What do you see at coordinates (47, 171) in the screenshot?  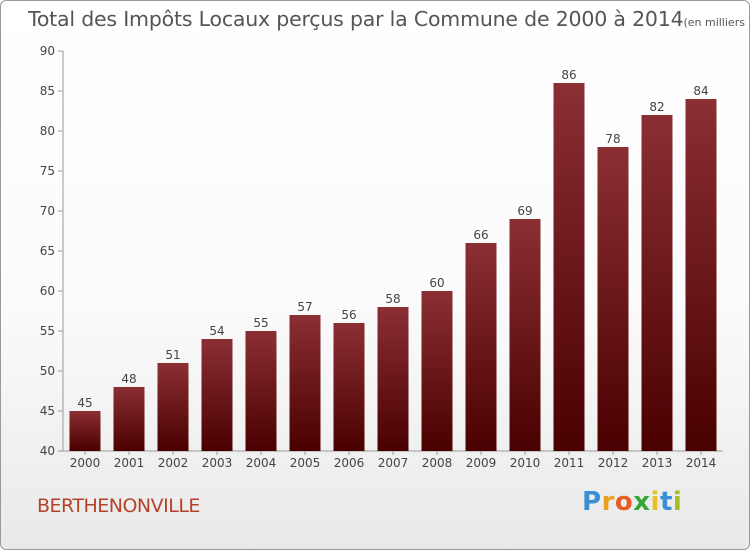 I see `y-tick-label: 75` at bounding box center [47, 171].